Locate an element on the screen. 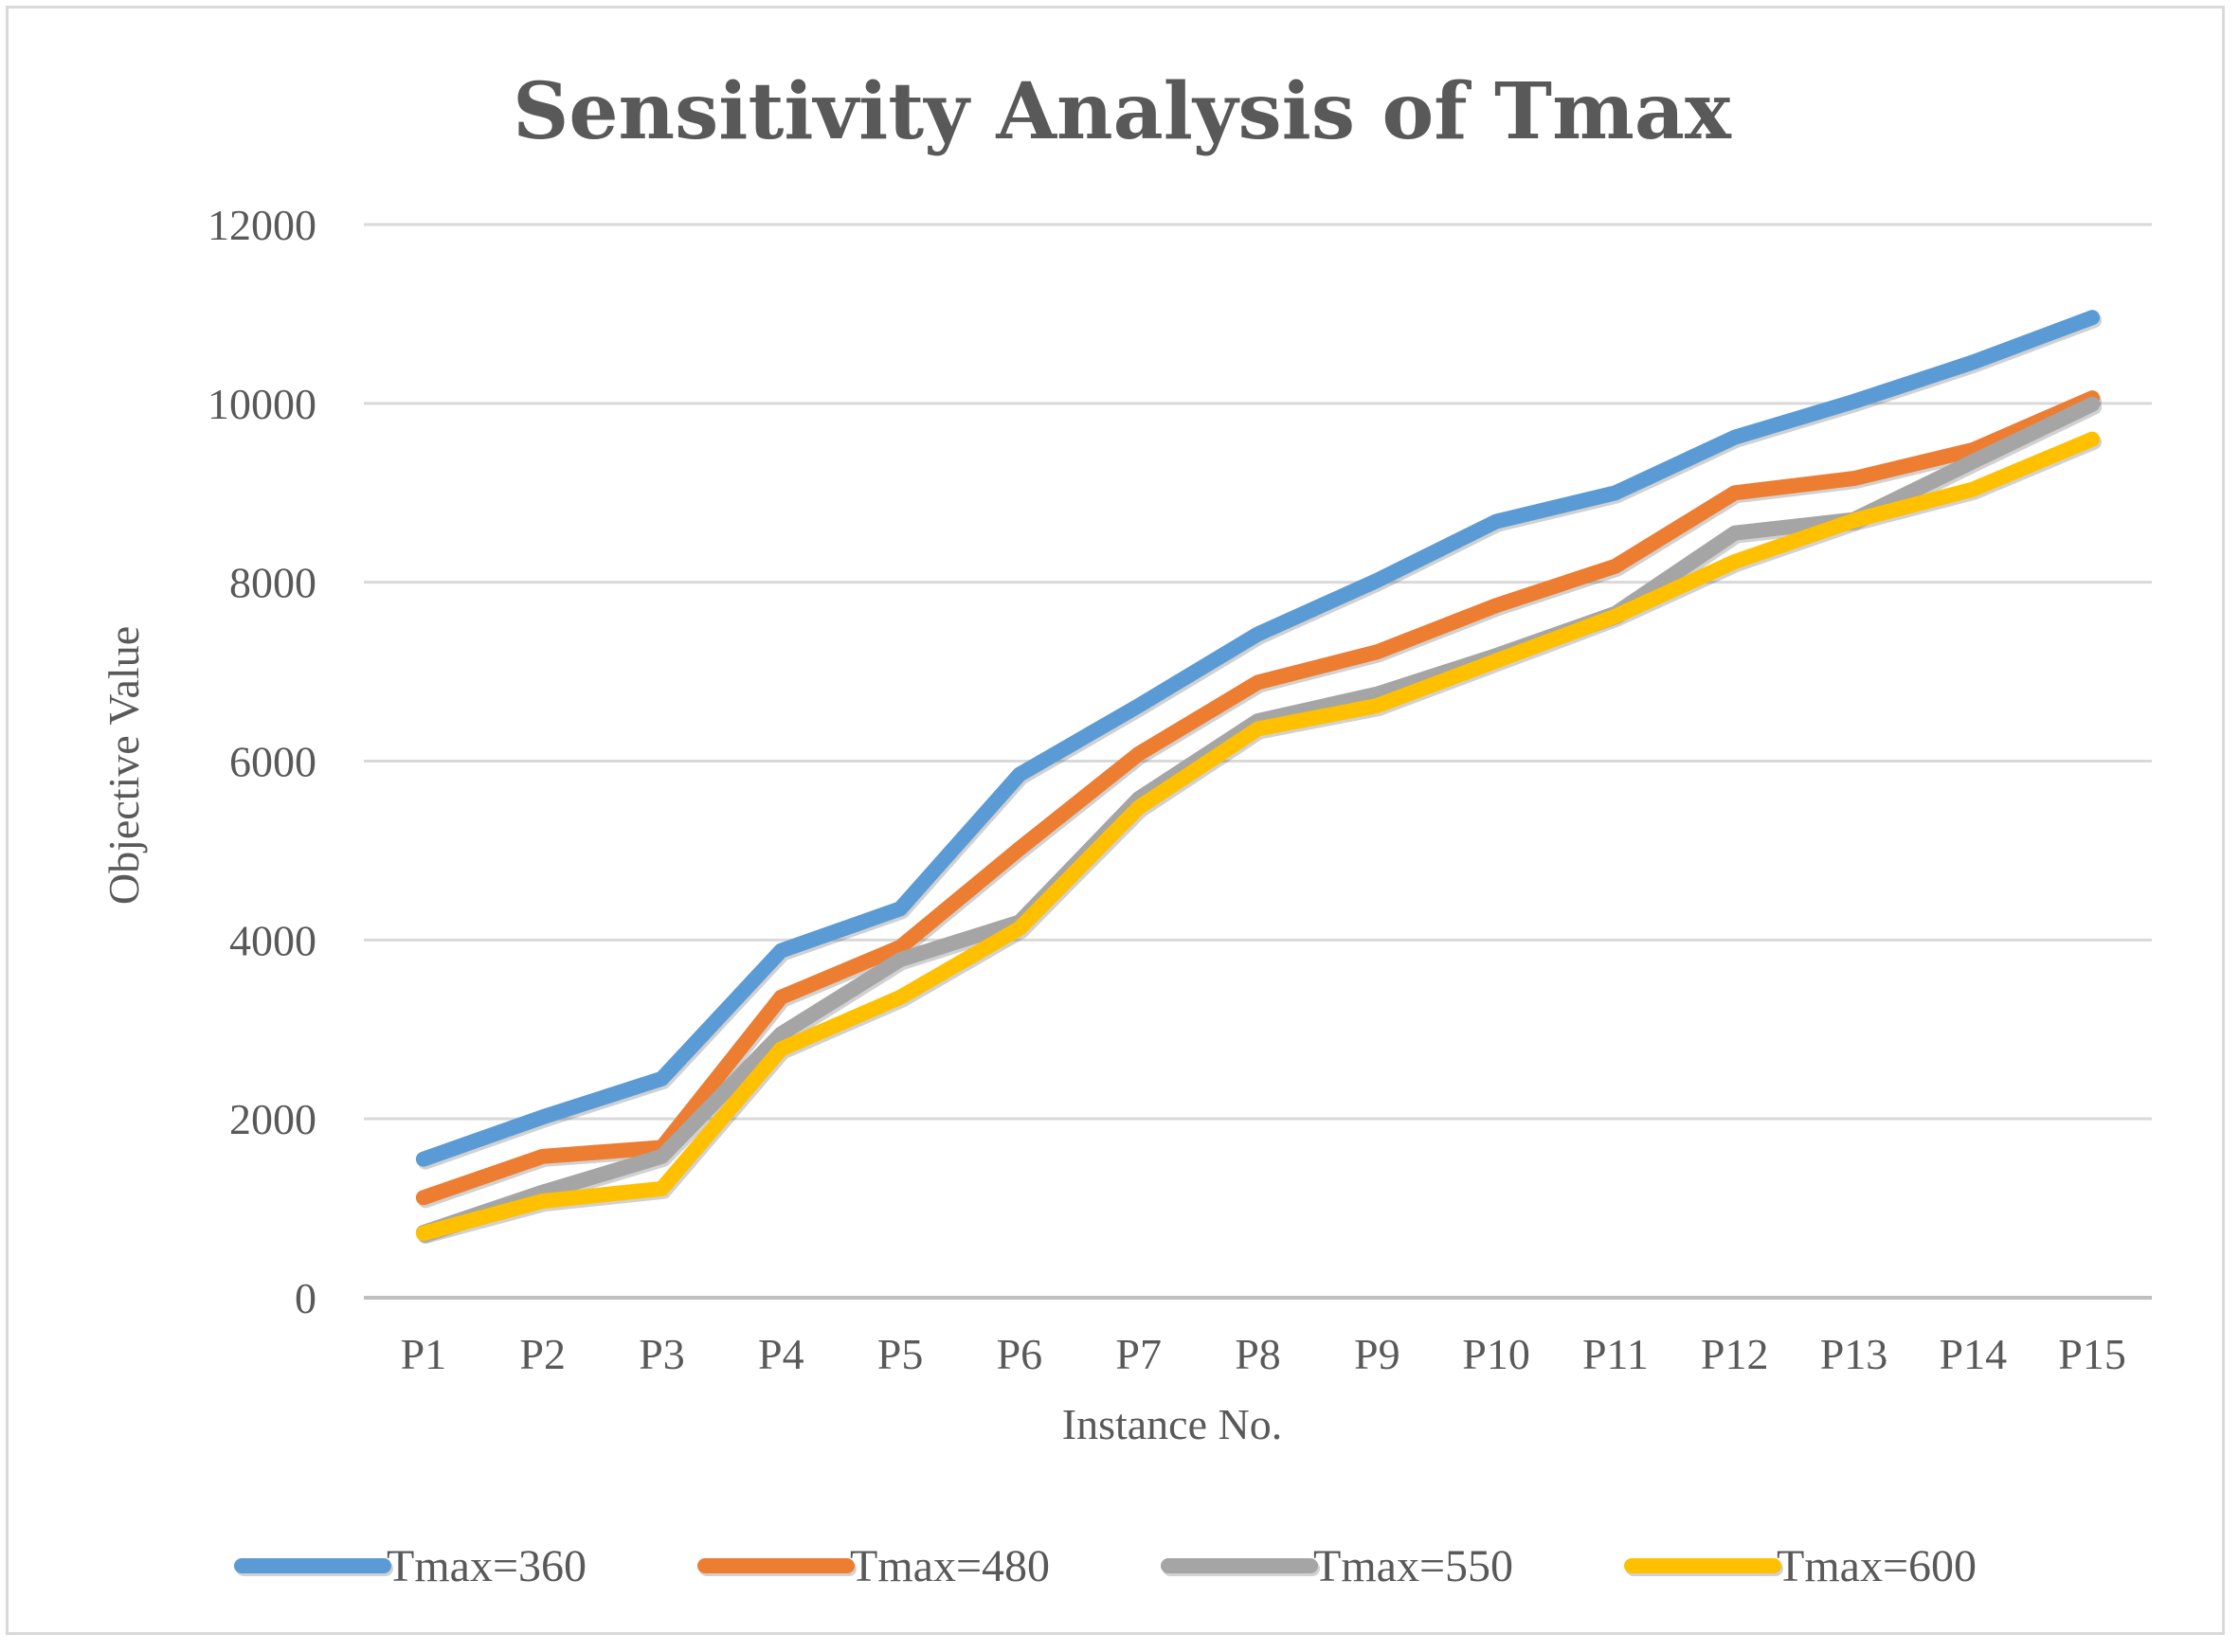  legend-item: Tmax=550 is located at coordinates (1337, 1566).